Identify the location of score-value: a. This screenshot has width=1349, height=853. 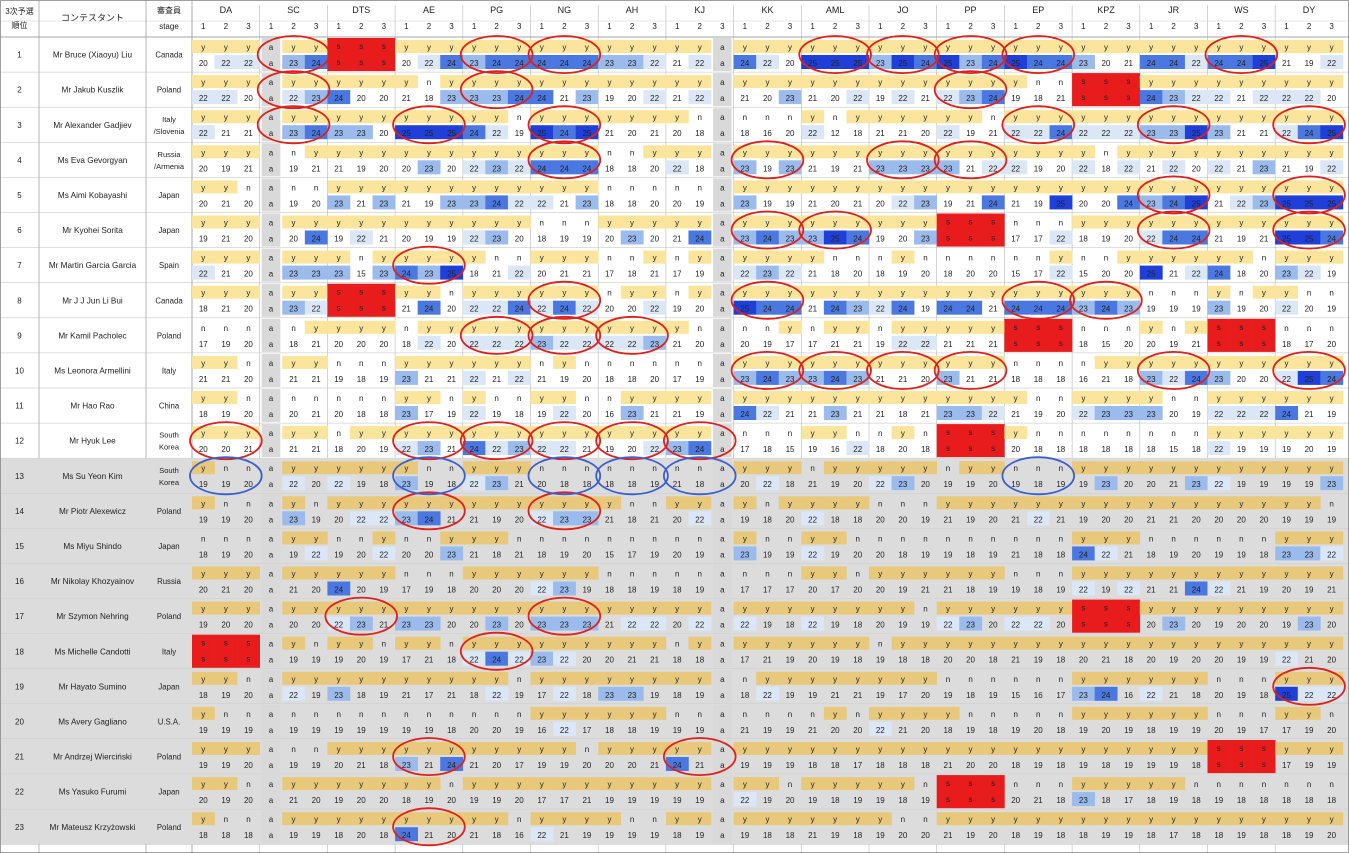
(722, 414).